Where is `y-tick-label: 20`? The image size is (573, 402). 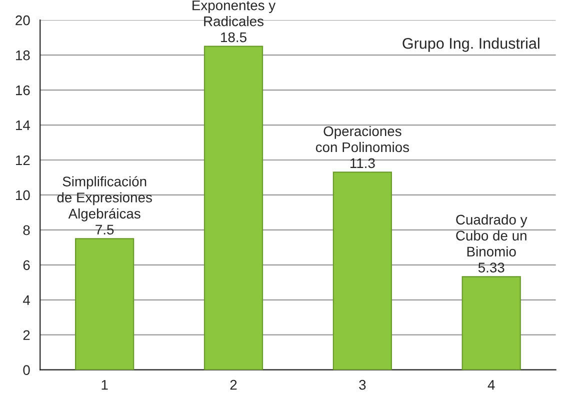
y-tick-label: 20 is located at coordinates (23, 20).